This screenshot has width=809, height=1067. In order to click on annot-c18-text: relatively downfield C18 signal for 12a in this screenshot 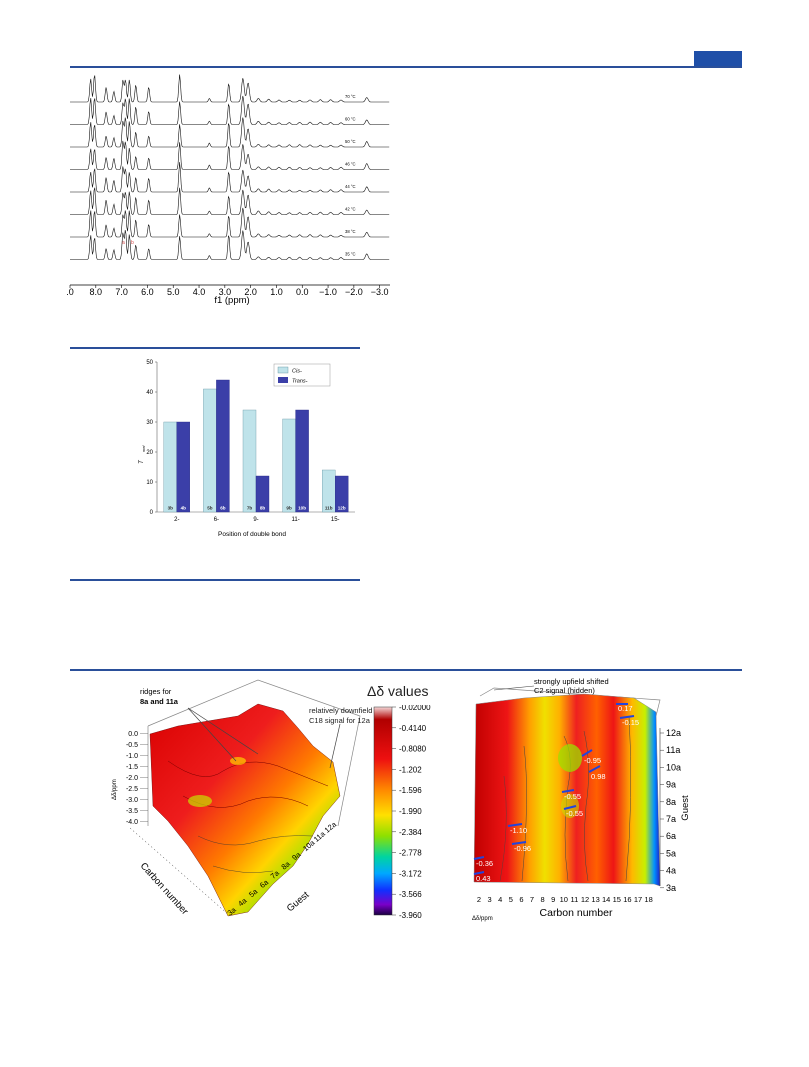, I will do `click(348, 716)`.